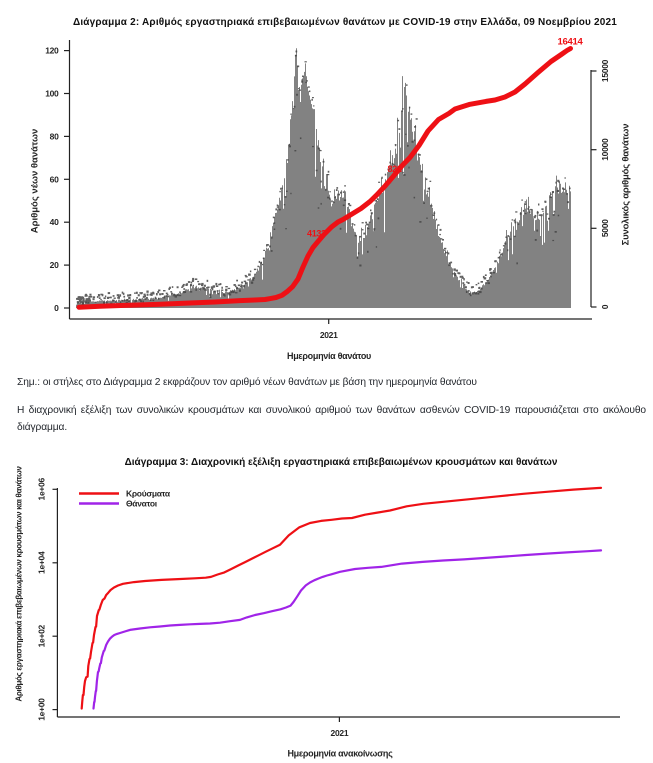 This screenshot has width=653, height=763. Describe the element at coordinates (54, 179) in the screenshot. I see `svg-text: 60` at that location.